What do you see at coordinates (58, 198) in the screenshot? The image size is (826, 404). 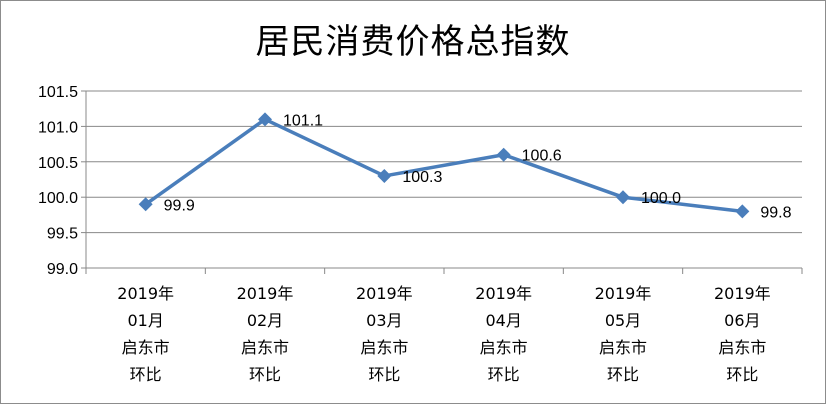 I see `y-tick-label: 100.0` at bounding box center [58, 198].